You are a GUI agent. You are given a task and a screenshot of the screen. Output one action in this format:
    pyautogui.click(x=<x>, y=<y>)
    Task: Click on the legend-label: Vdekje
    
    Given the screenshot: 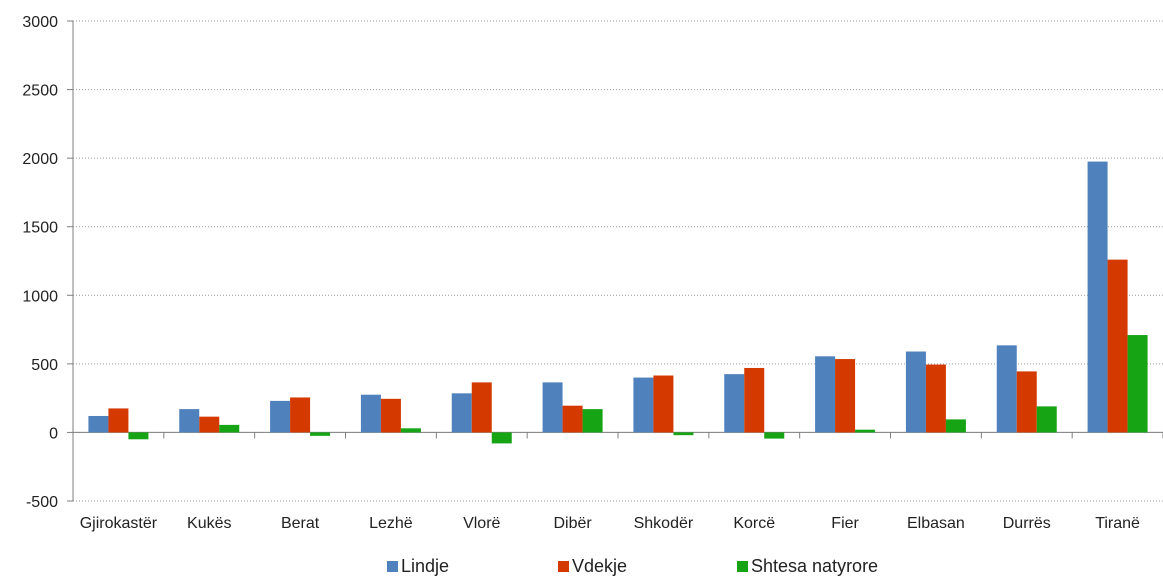 What is the action you would take?
    pyautogui.click(x=599, y=566)
    